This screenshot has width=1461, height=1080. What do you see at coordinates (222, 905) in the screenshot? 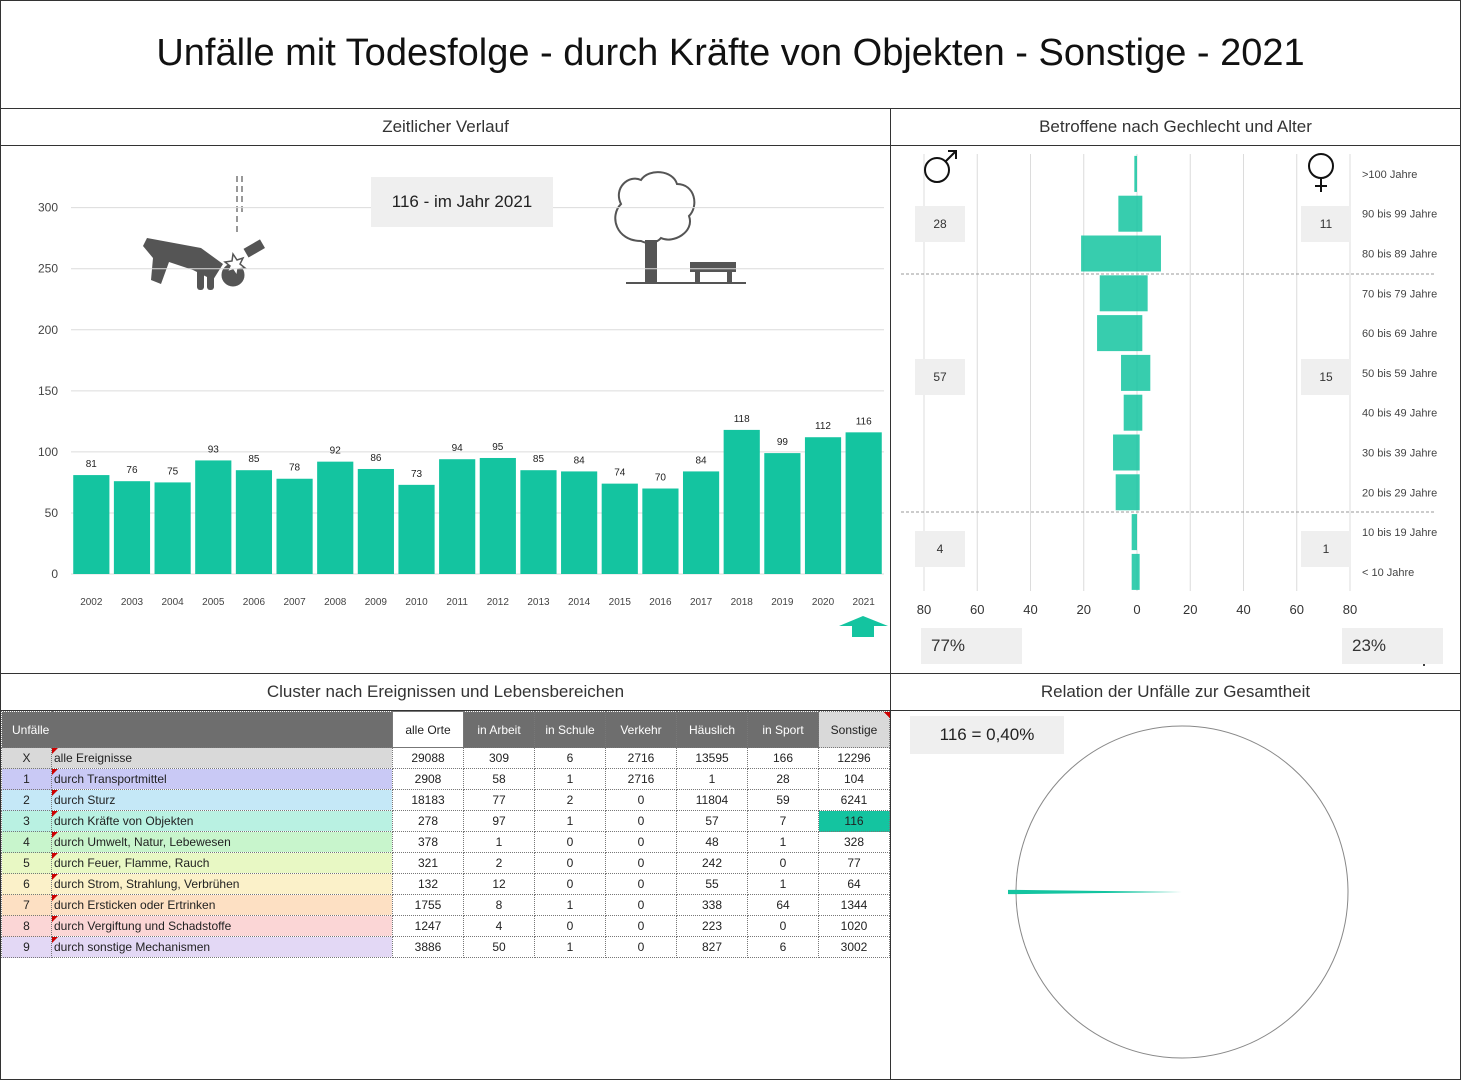
I see `row-label: durch Ersticken oder Ertrinken` at bounding box center [222, 905].